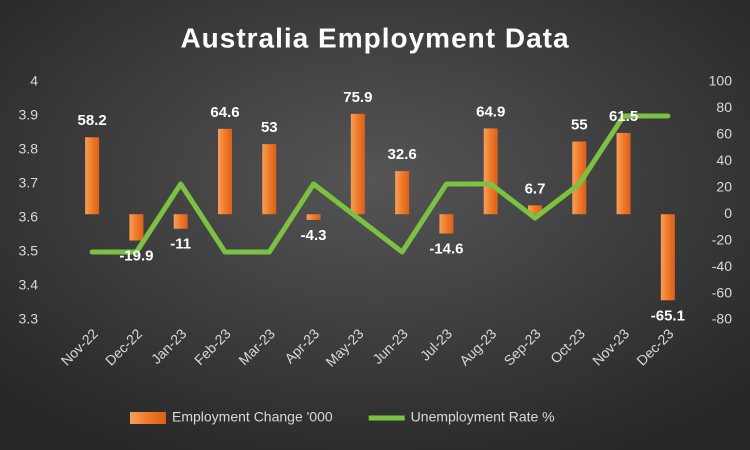 This screenshot has width=750, height=450. I want to click on data-label: 64.9, so click(490, 111).